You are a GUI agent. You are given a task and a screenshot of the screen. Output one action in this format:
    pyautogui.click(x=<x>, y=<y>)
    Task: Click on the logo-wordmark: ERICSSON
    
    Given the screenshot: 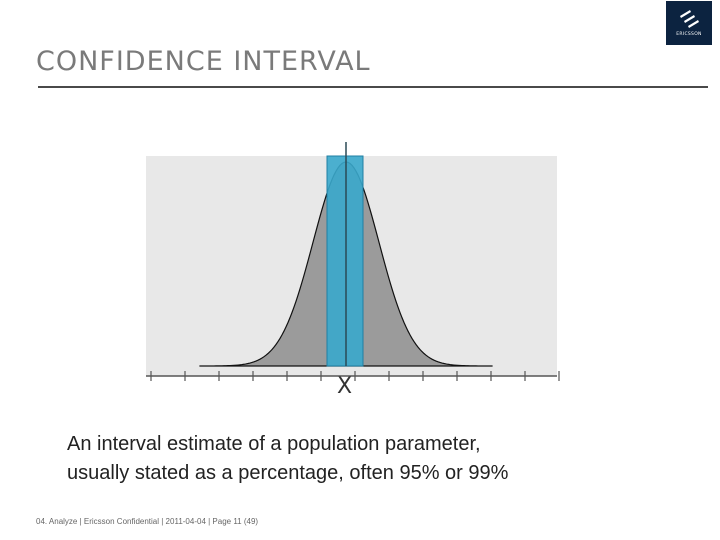 What is the action you would take?
    pyautogui.click(x=689, y=34)
    